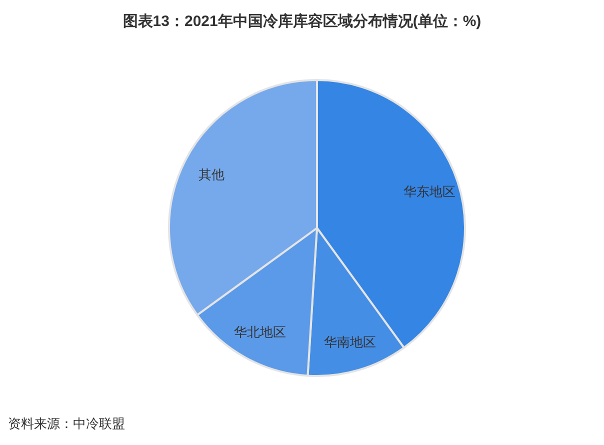 This screenshot has height=445, width=604. What do you see at coordinates (430, 191) in the screenshot?
I see `slice-label: 华东地区` at bounding box center [430, 191].